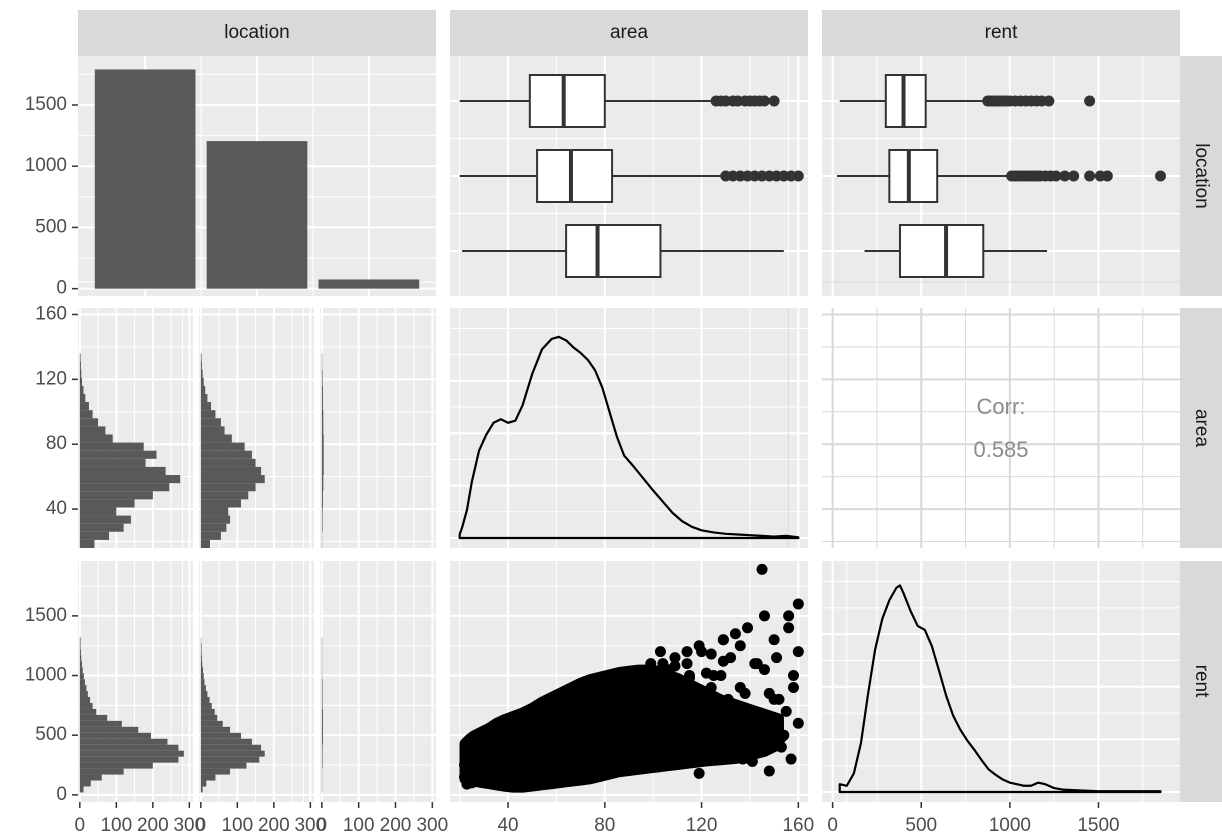  Describe the element at coordinates (56, 508) in the screenshot. I see `y-tick-label-area: 40` at that location.